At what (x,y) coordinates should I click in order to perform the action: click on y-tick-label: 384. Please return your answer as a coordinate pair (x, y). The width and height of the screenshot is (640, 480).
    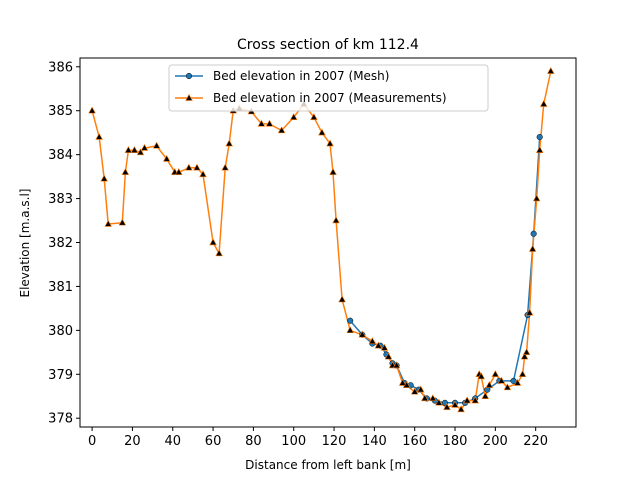
    Looking at the image, I should click on (60, 155).